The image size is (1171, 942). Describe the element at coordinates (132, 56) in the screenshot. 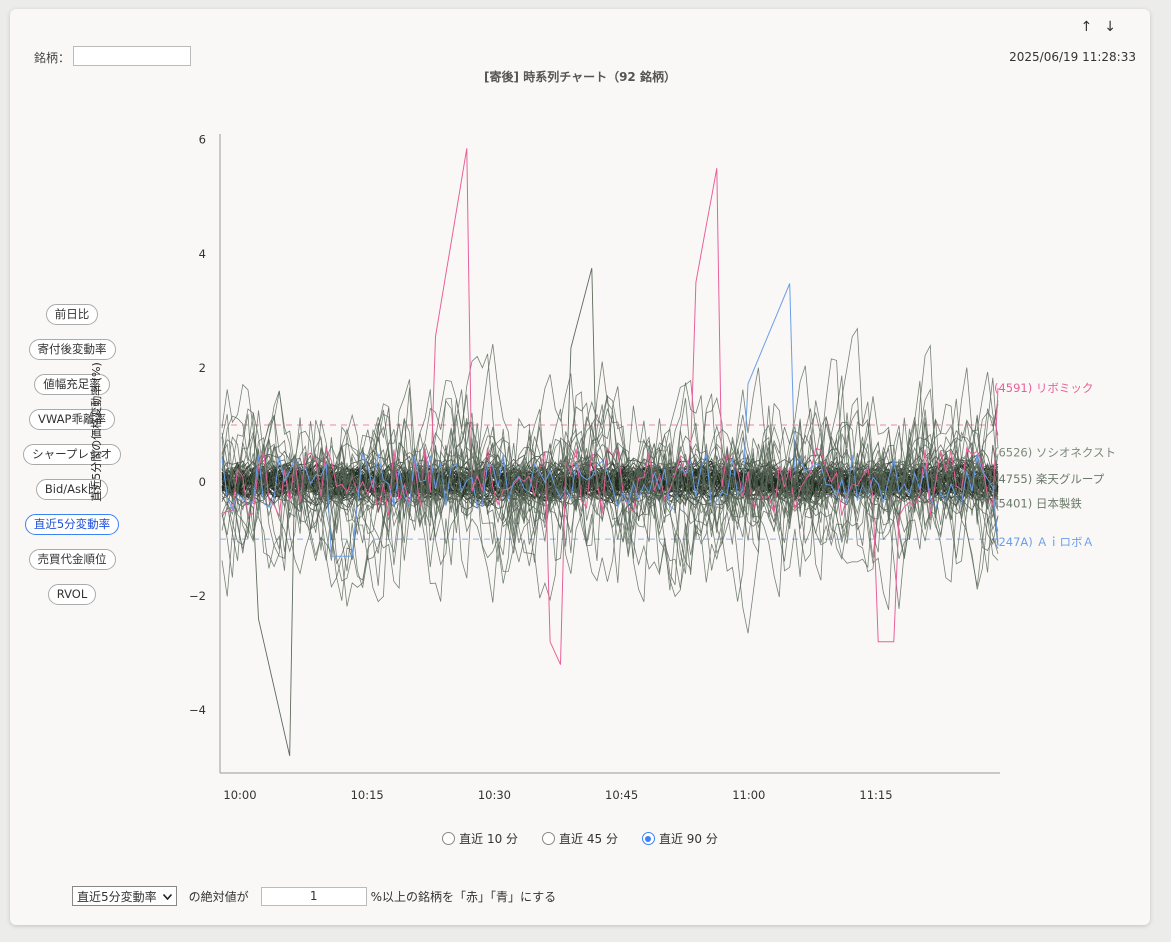

I see `stock-search-input` at that location.